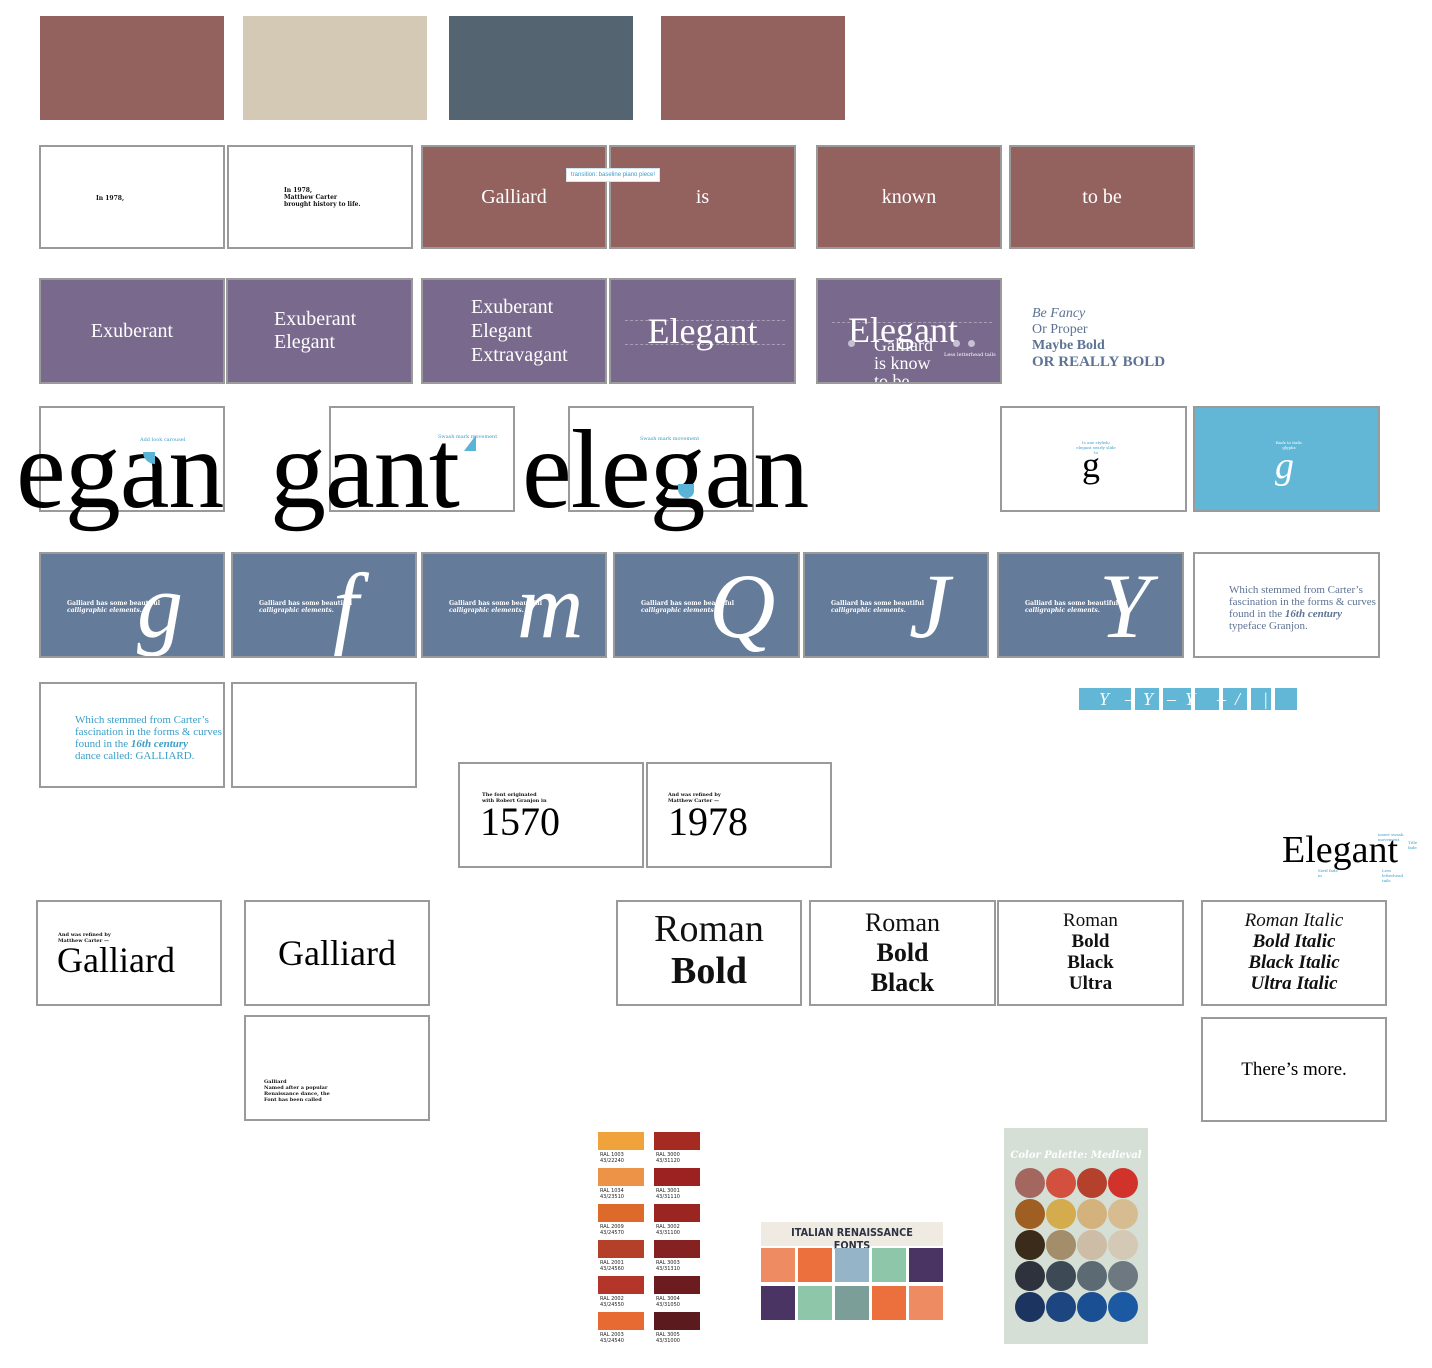 The width and height of the screenshot is (1432, 1368). What do you see at coordinates (514, 801) in the screenshot?
I see `slide-note: with Robert Granjon in` at bounding box center [514, 801].